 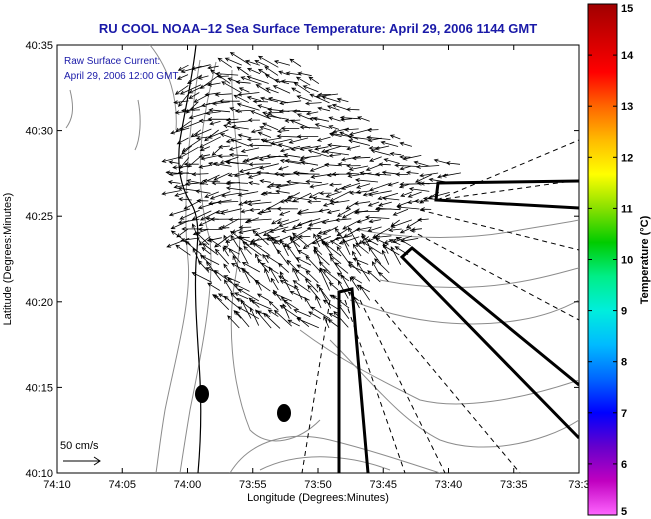 What do you see at coordinates (112, 61) in the screenshot?
I see `annotation-line-1: Raw Surface Current:` at bounding box center [112, 61].